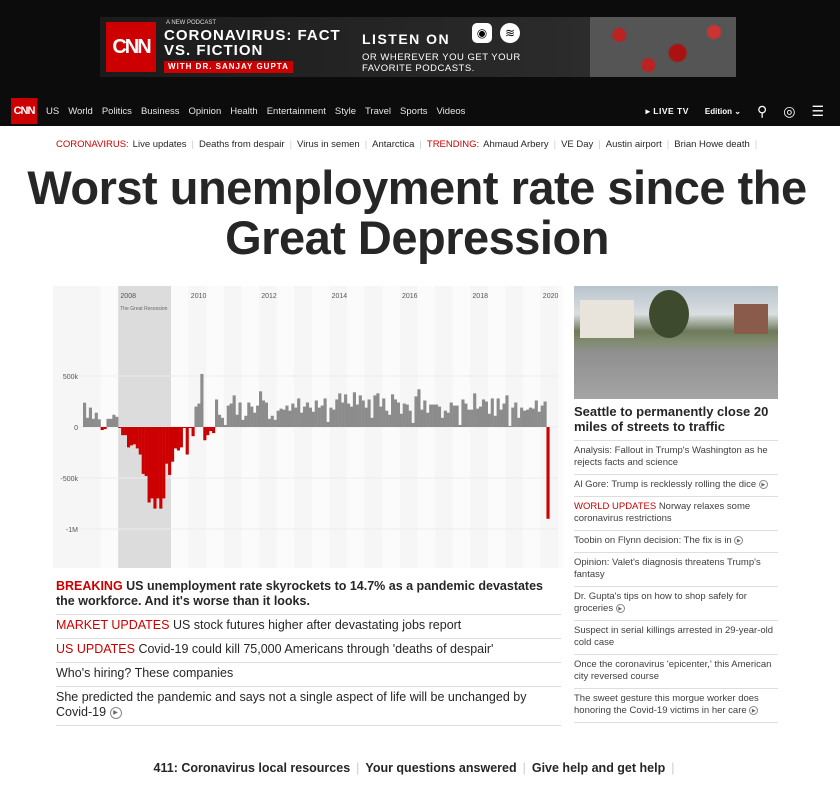 This screenshot has width=840, height=791. What do you see at coordinates (789, 110) in the screenshot?
I see `account-icon: ◎` at bounding box center [789, 110].